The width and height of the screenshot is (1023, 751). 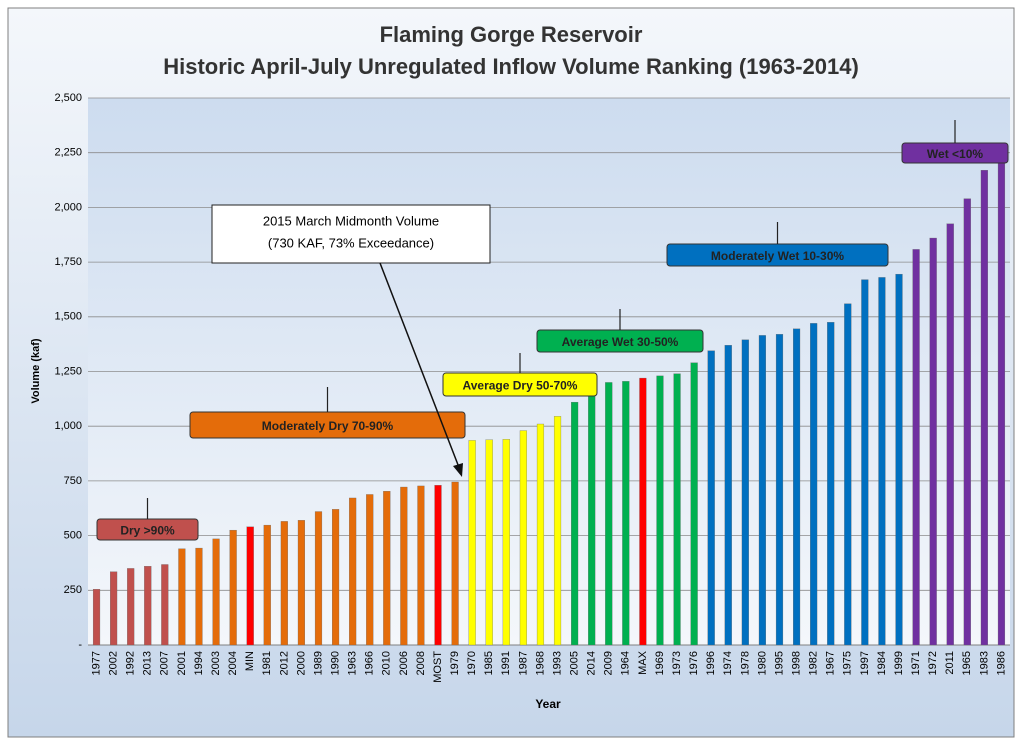 I want to click on callout-arrowhead, so click(x=458, y=470).